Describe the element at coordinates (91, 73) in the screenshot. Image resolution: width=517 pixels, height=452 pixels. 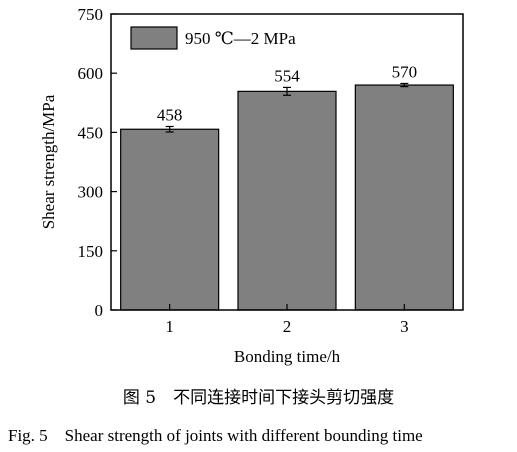
I see `y-tick-label: 600` at that location.